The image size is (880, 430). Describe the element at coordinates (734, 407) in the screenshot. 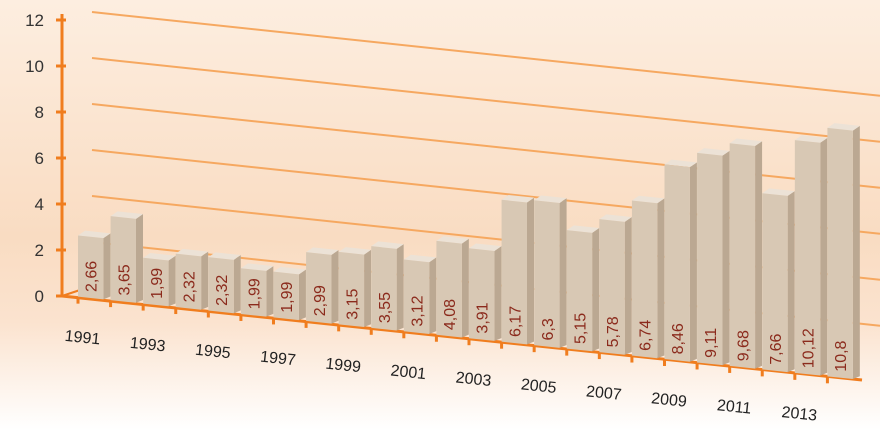

I see `x-tick-label: 2011` at that location.